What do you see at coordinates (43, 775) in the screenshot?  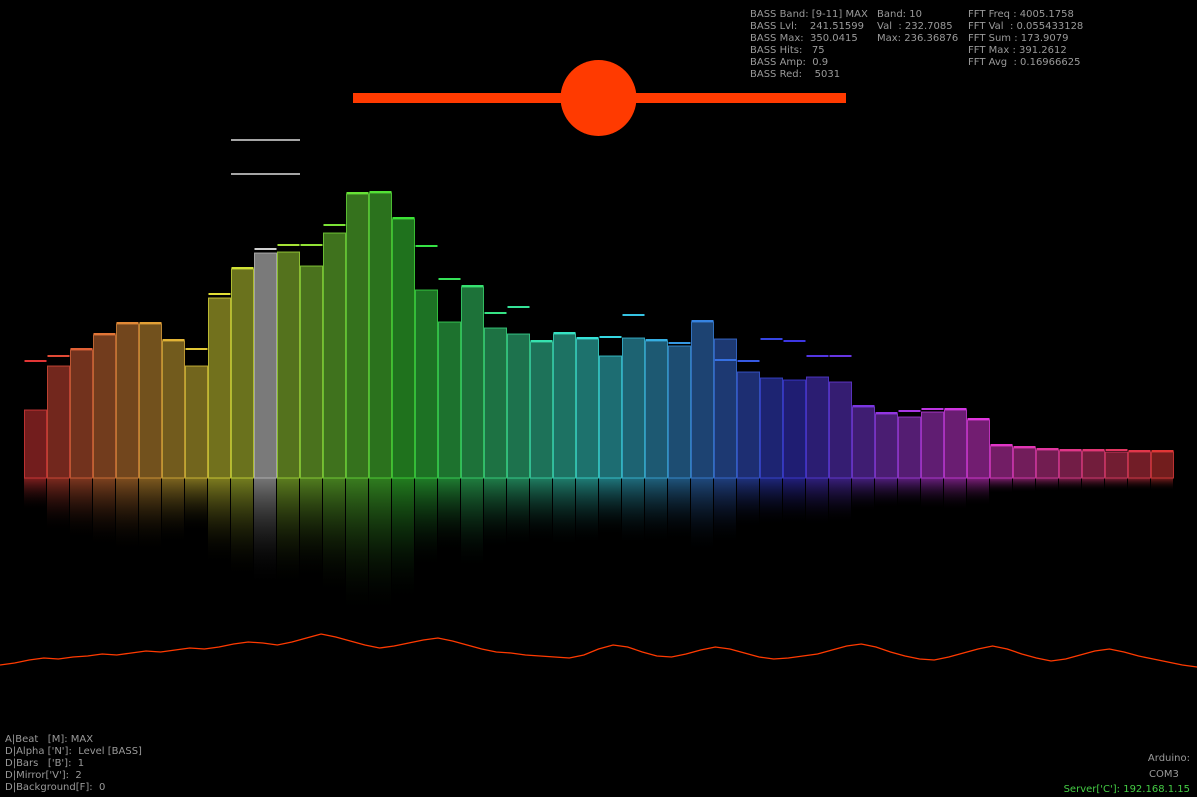 I see `control-hint: D|Mirror['V']: 2` at bounding box center [43, 775].